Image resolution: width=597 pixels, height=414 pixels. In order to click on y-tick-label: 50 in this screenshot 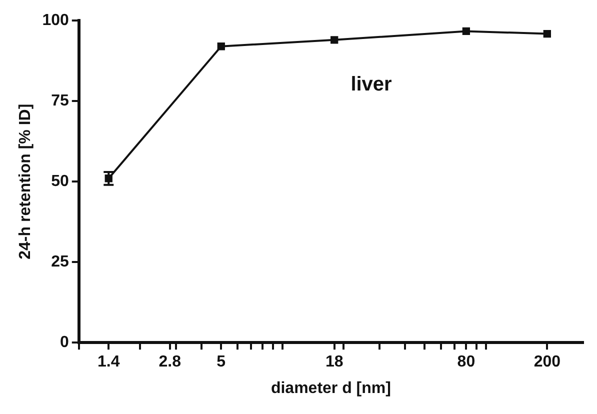, I will do `click(60, 181)`.